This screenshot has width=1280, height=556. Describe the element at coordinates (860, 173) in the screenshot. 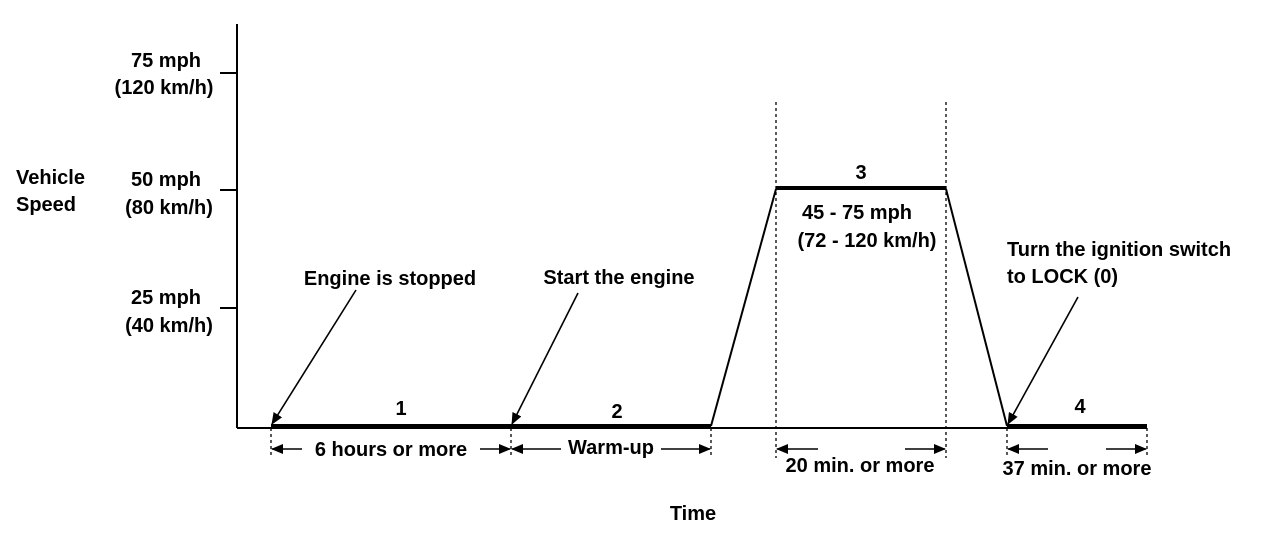

I see `phase-3-label: 3` at that location.